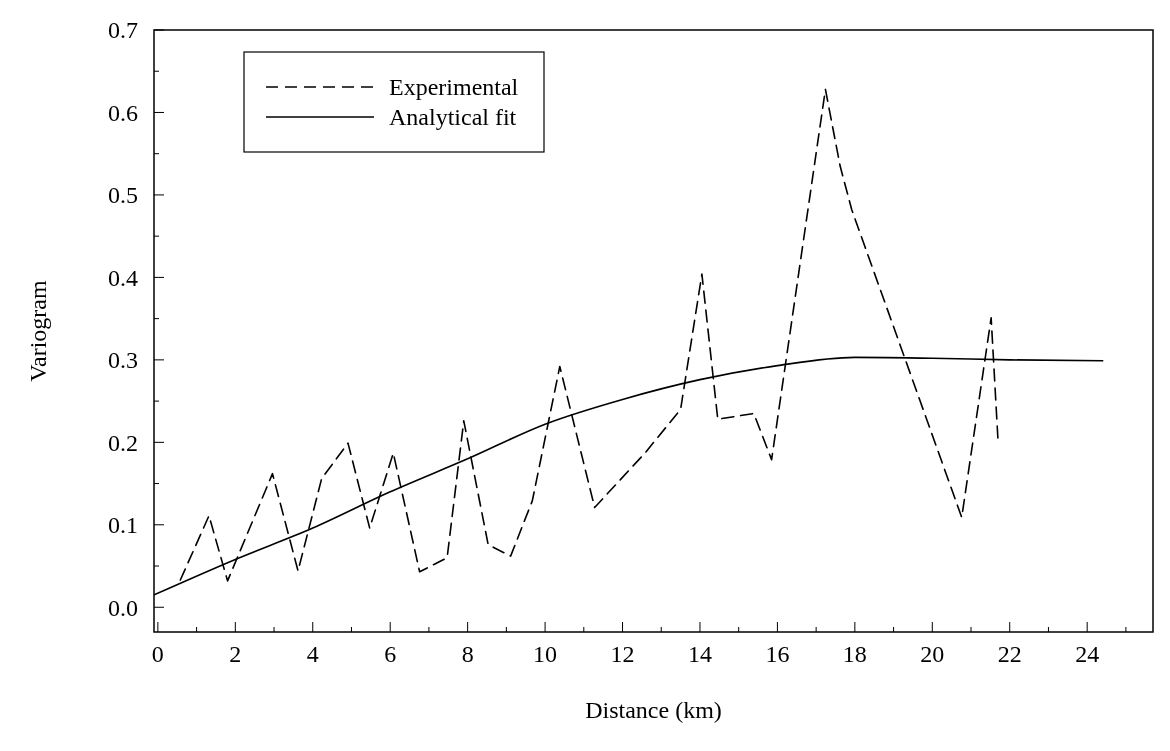 This screenshot has width=1170, height=751. Describe the element at coordinates (38, 331) in the screenshot. I see `y-axis-title: Variogram` at that location.